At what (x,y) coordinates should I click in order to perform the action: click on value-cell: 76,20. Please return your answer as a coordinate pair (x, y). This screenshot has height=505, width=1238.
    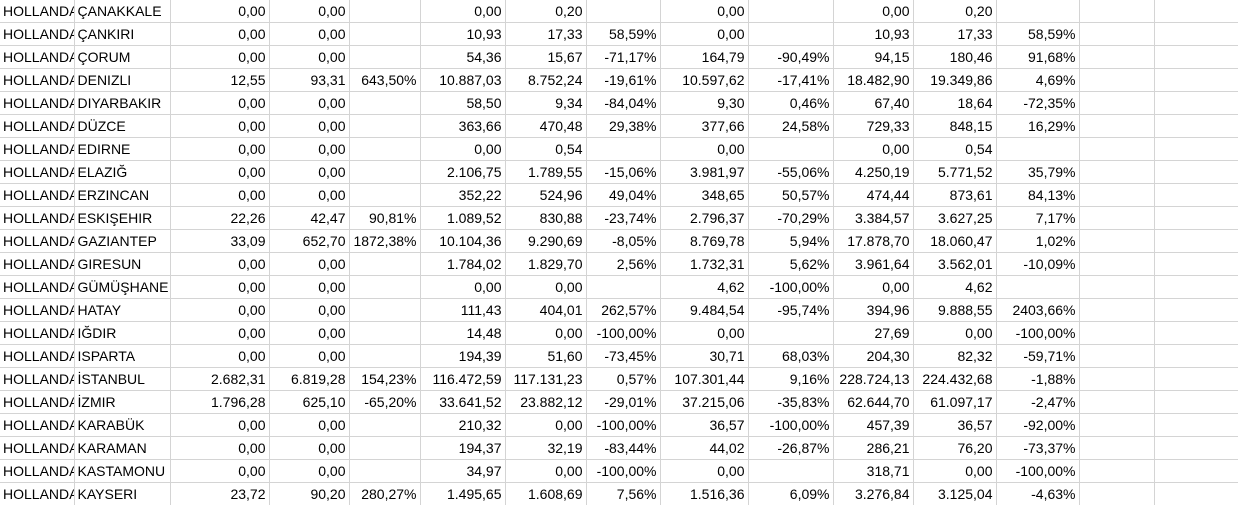
    Looking at the image, I should click on (955, 448).